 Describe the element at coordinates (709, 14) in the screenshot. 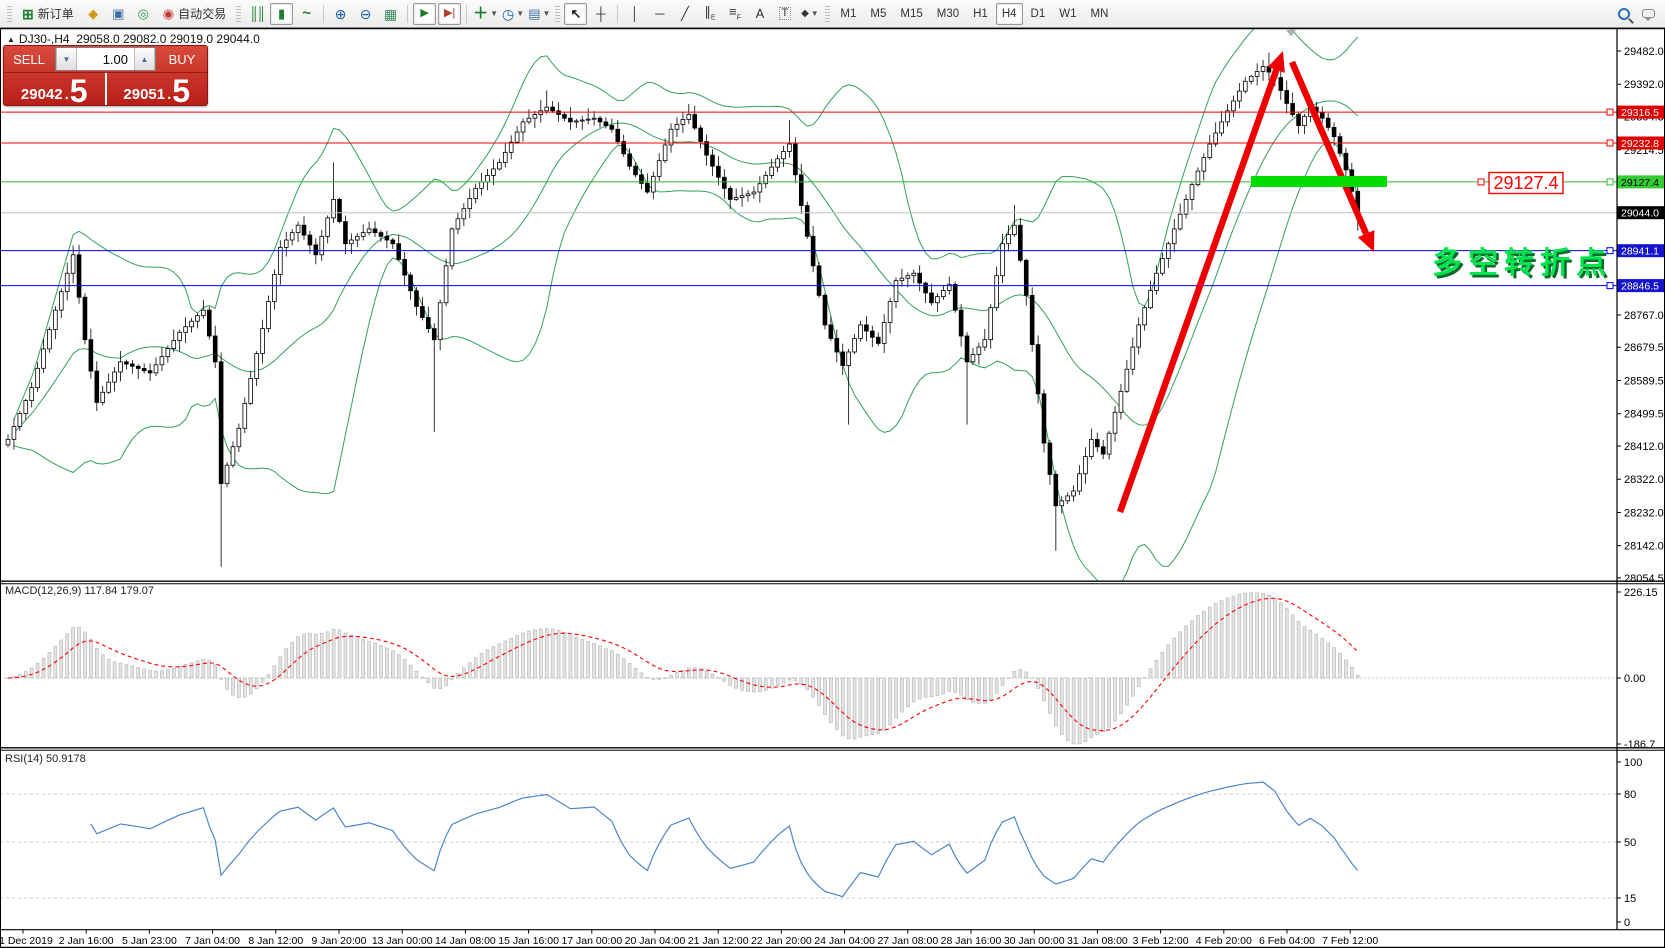

I see `channel-tool: ∥E` at that location.